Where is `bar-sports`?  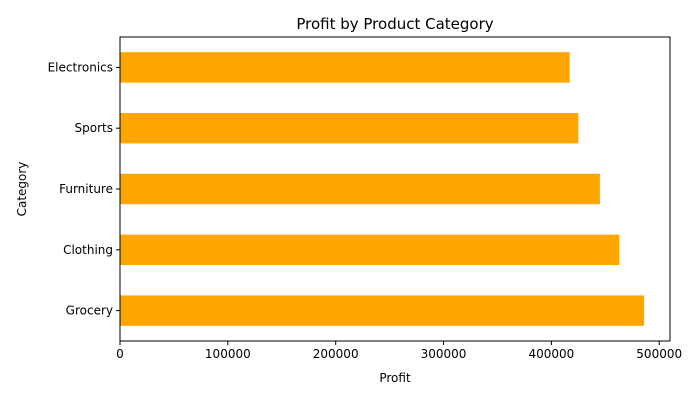
bar-sports is located at coordinates (349, 128).